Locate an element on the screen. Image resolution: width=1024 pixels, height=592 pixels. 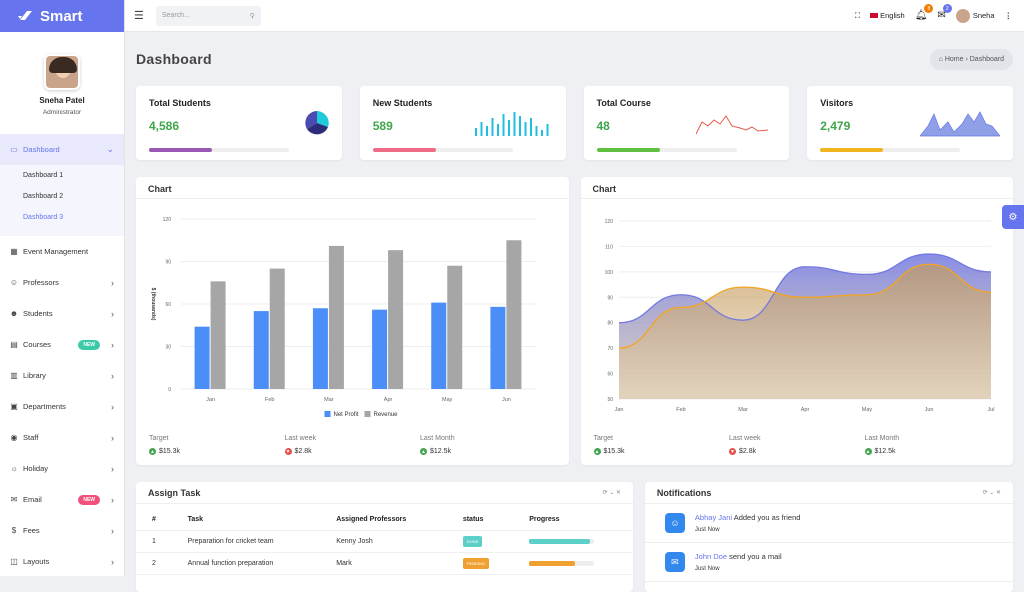
notifications-bell: 🔔︎8 is located at coordinates (921, 15).